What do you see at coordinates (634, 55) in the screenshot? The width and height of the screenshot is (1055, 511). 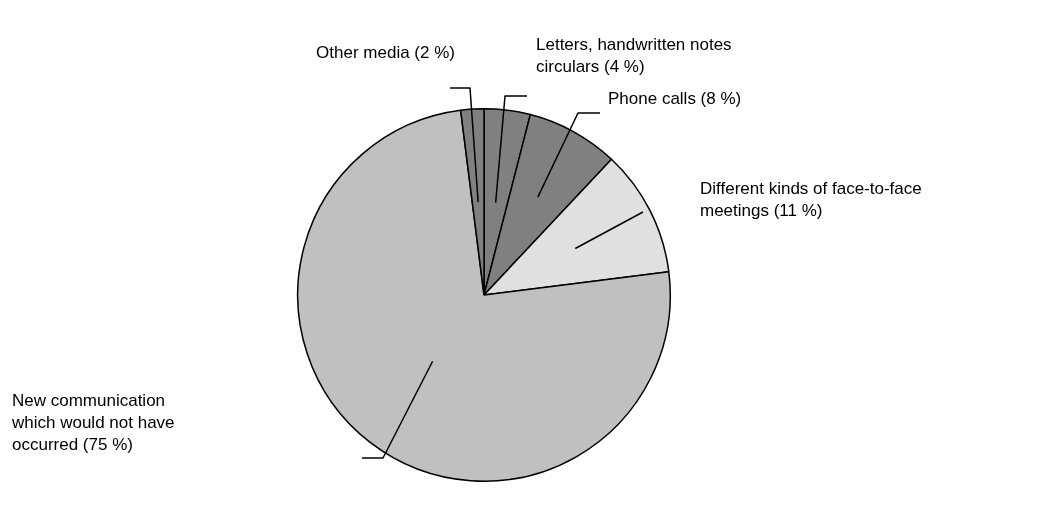 I see `slice-label: Letters, handwritten notes circulars (4 %)` at bounding box center [634, 55].